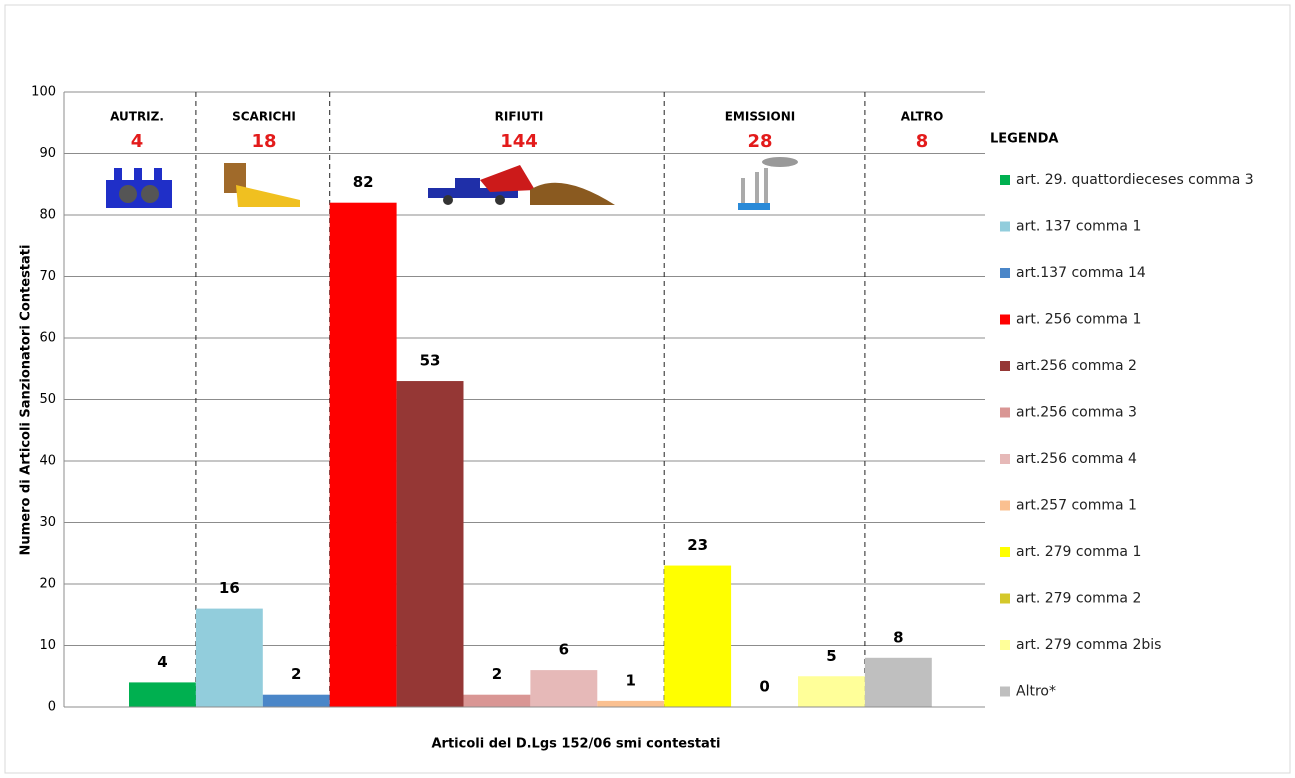  I want to click on y-tick-label: 0, so click(52, 707).